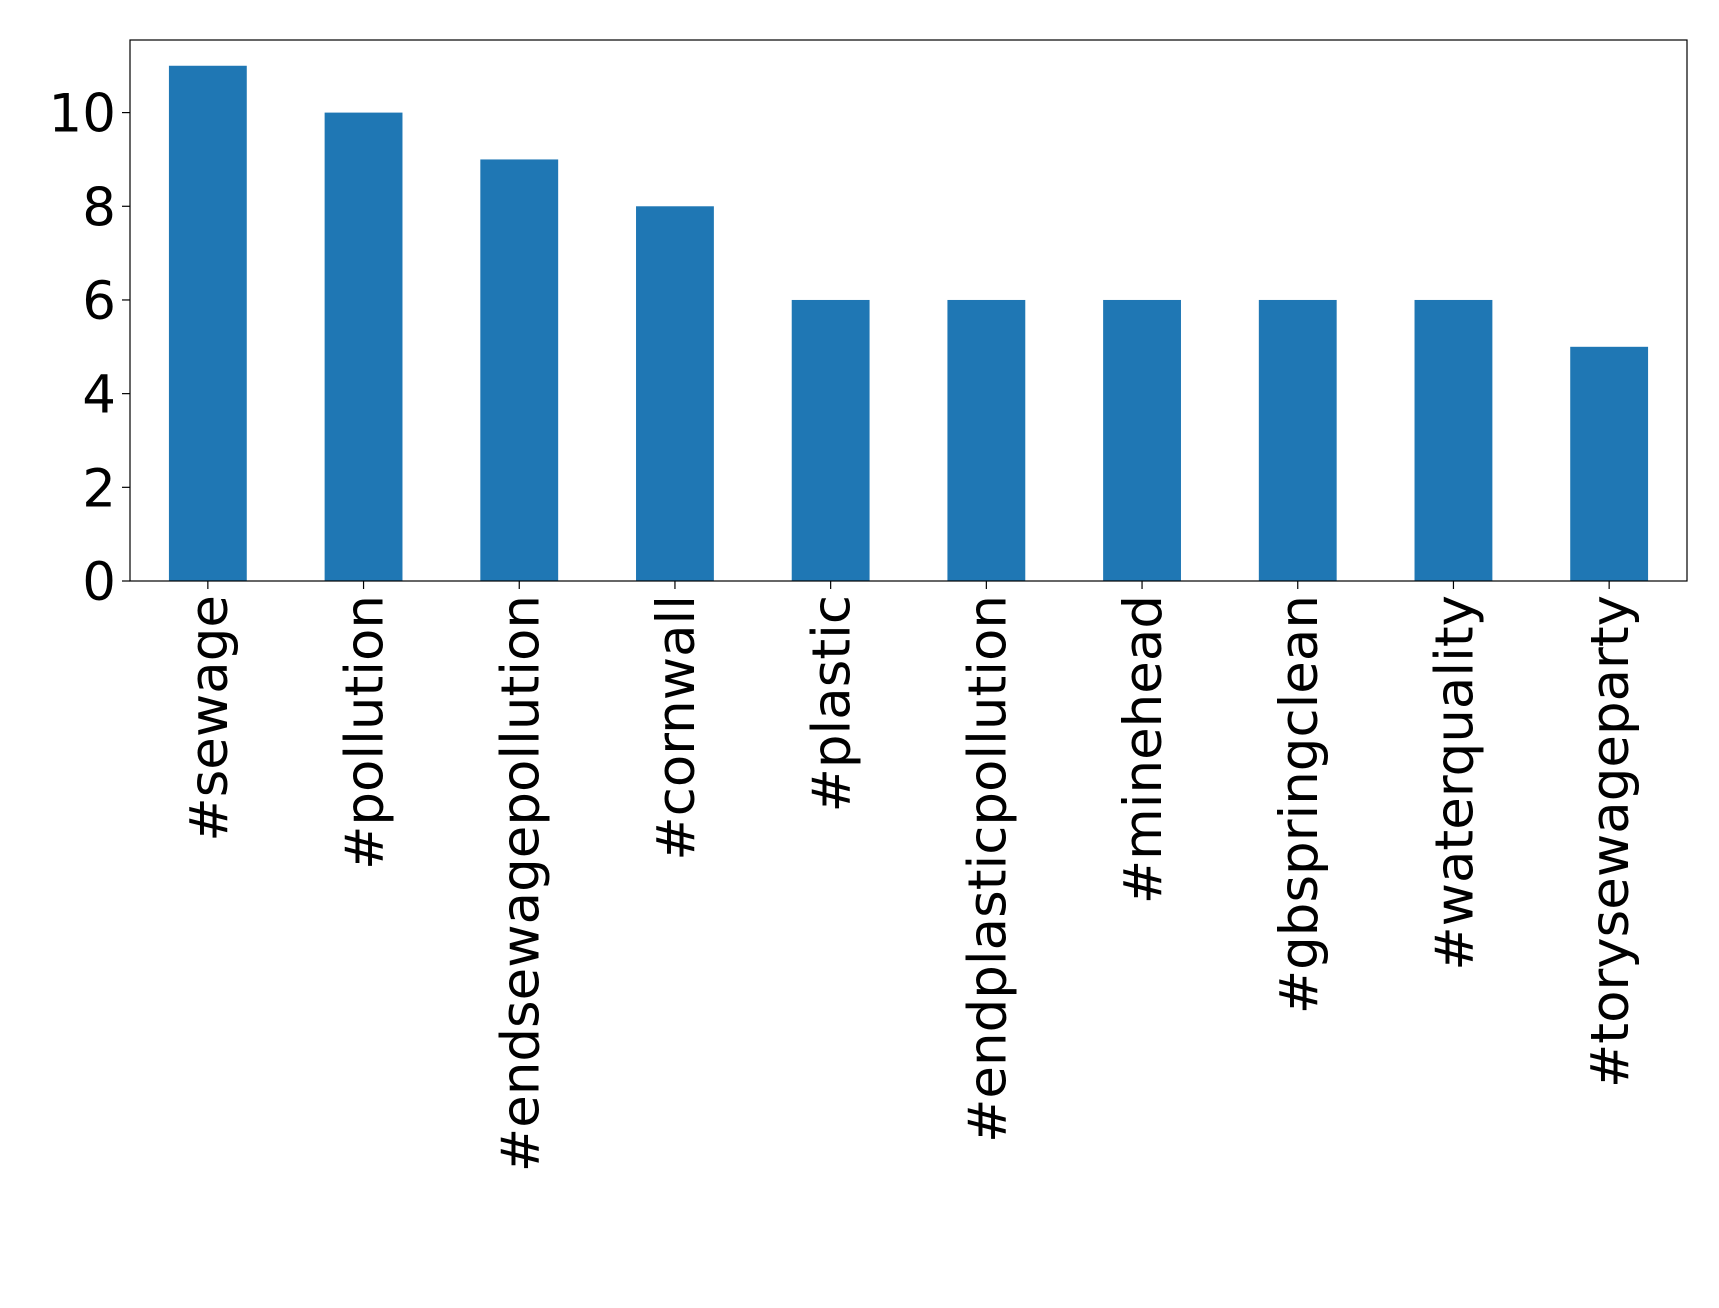 This screenshot has height=1308, width=1719. Describe the element at coordinates (82, 114) in the screenshot. I see `y-tick-label: 10` at that location.